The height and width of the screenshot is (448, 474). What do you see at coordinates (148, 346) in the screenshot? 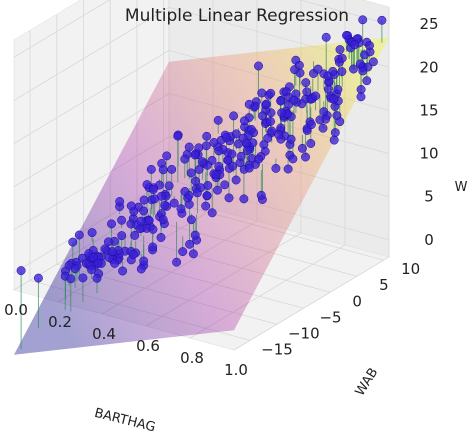
I see `x-tick-label: 0.6` at bounding box center [148, 346].